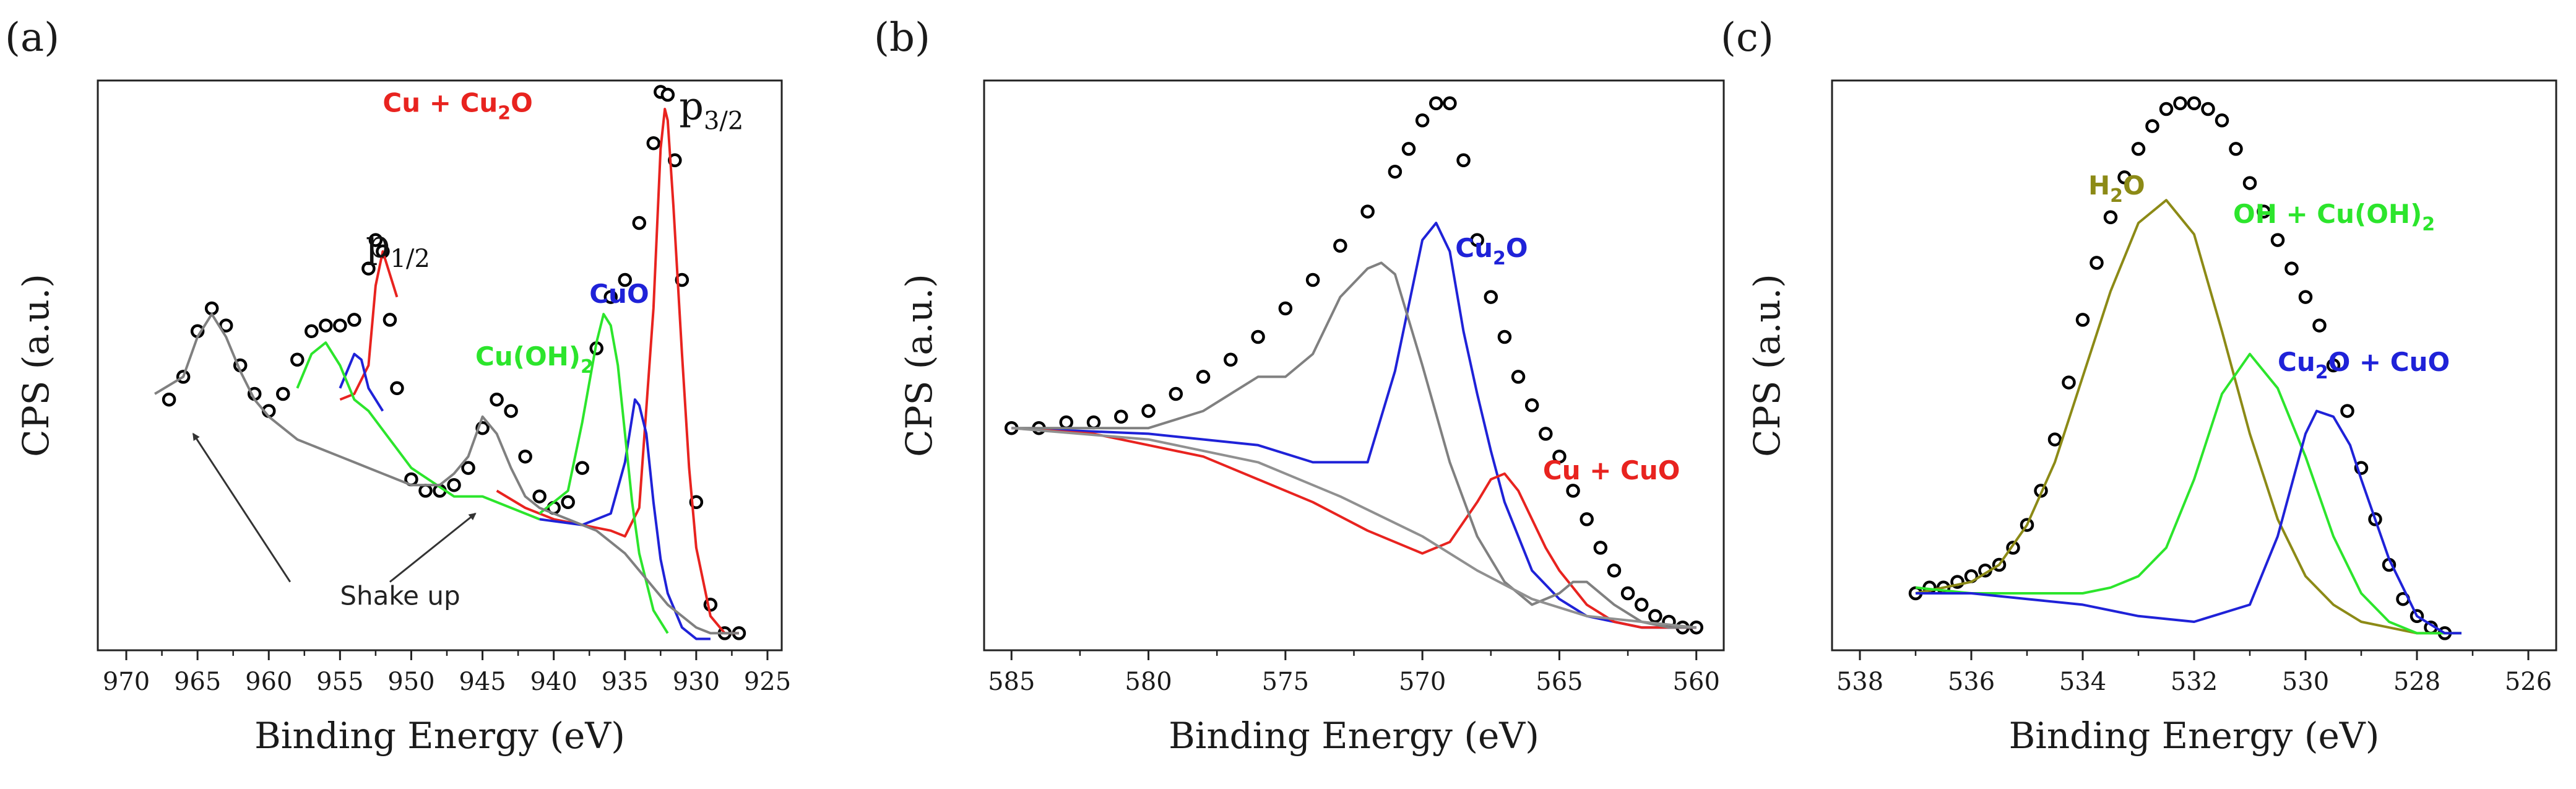  What do you see at coordinates (2305, 682) in the screenshot?
I see `x-tick-label: 530` at bounding box center [2305, 682].